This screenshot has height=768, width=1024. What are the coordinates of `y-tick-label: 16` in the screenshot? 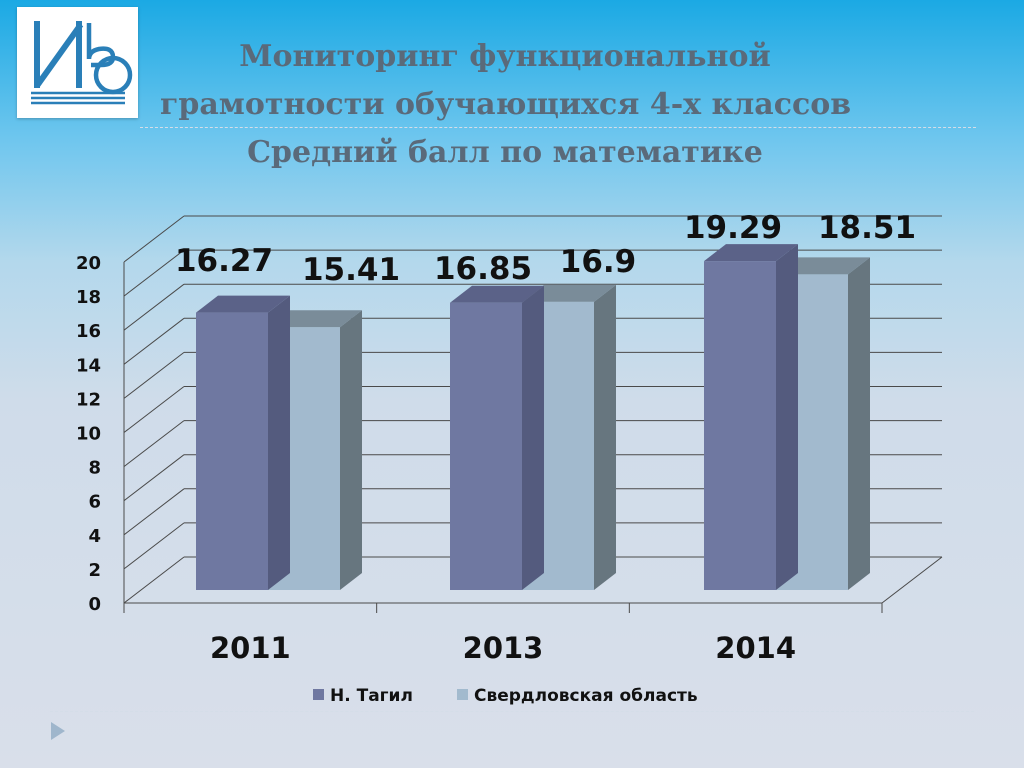 It's located at (88, 331).